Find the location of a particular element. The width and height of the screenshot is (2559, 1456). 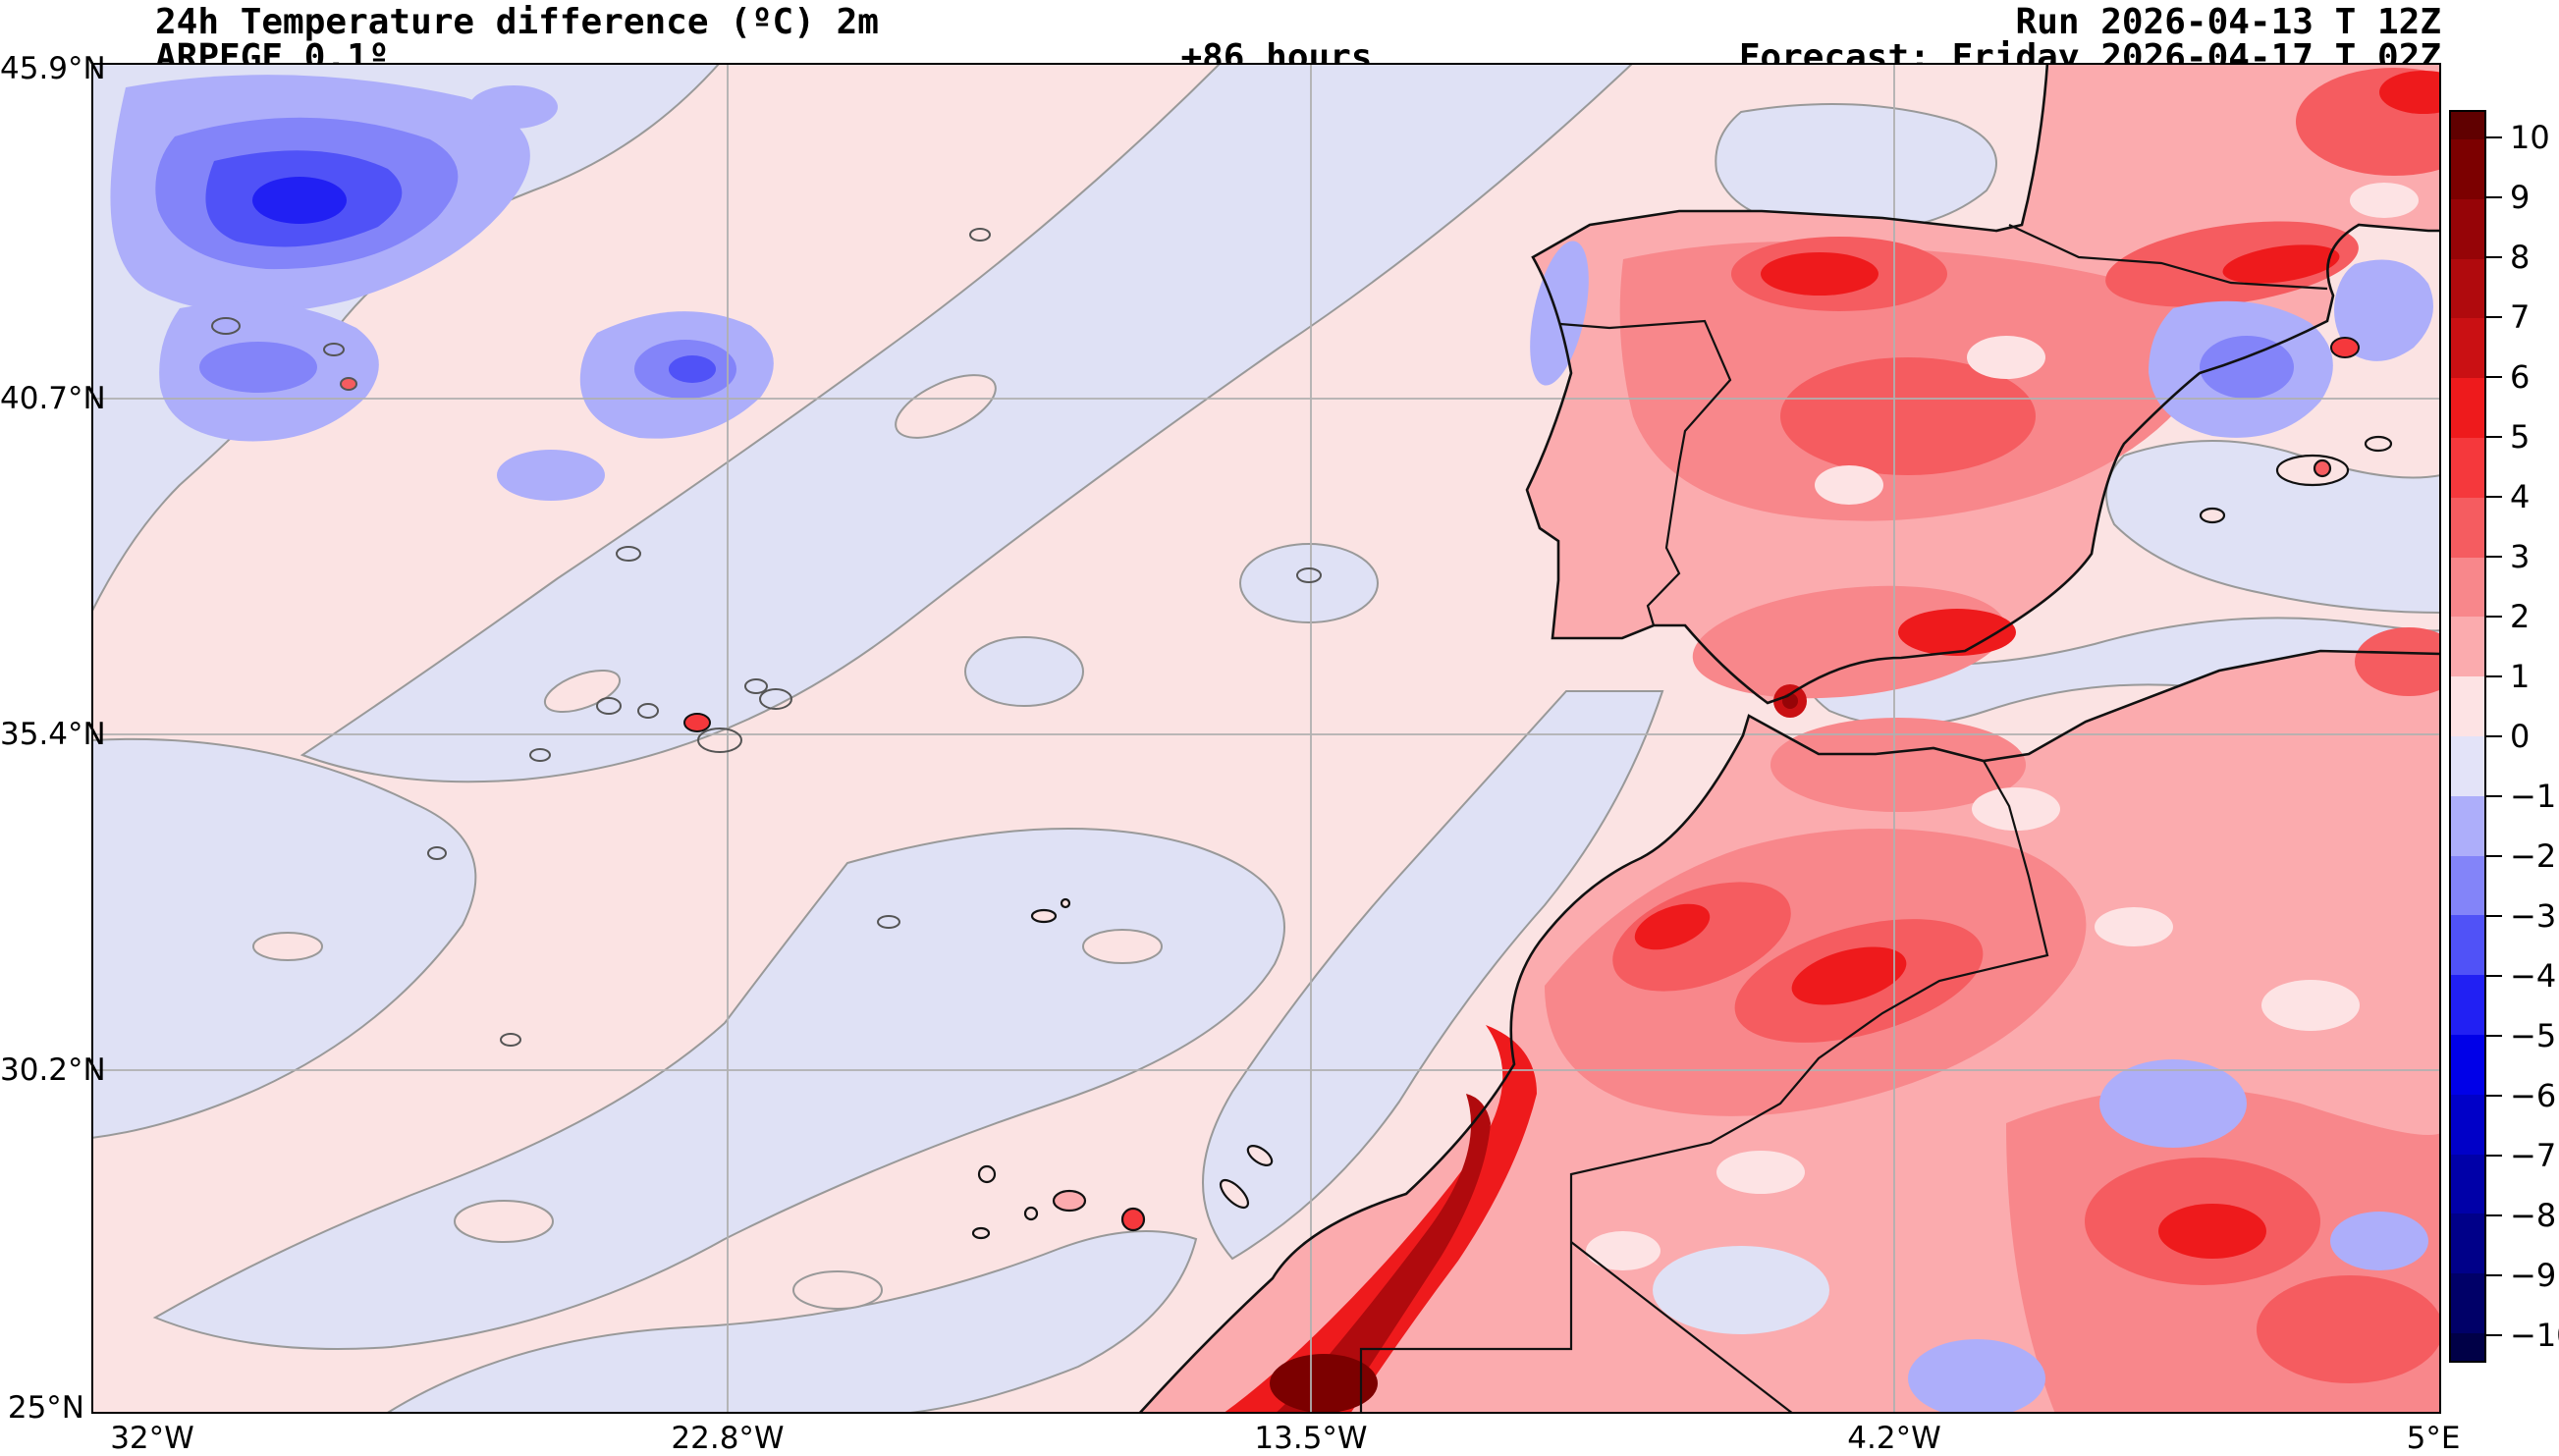

x-axis-tick-label: 5°E is located at coordinates (2433, 1438).